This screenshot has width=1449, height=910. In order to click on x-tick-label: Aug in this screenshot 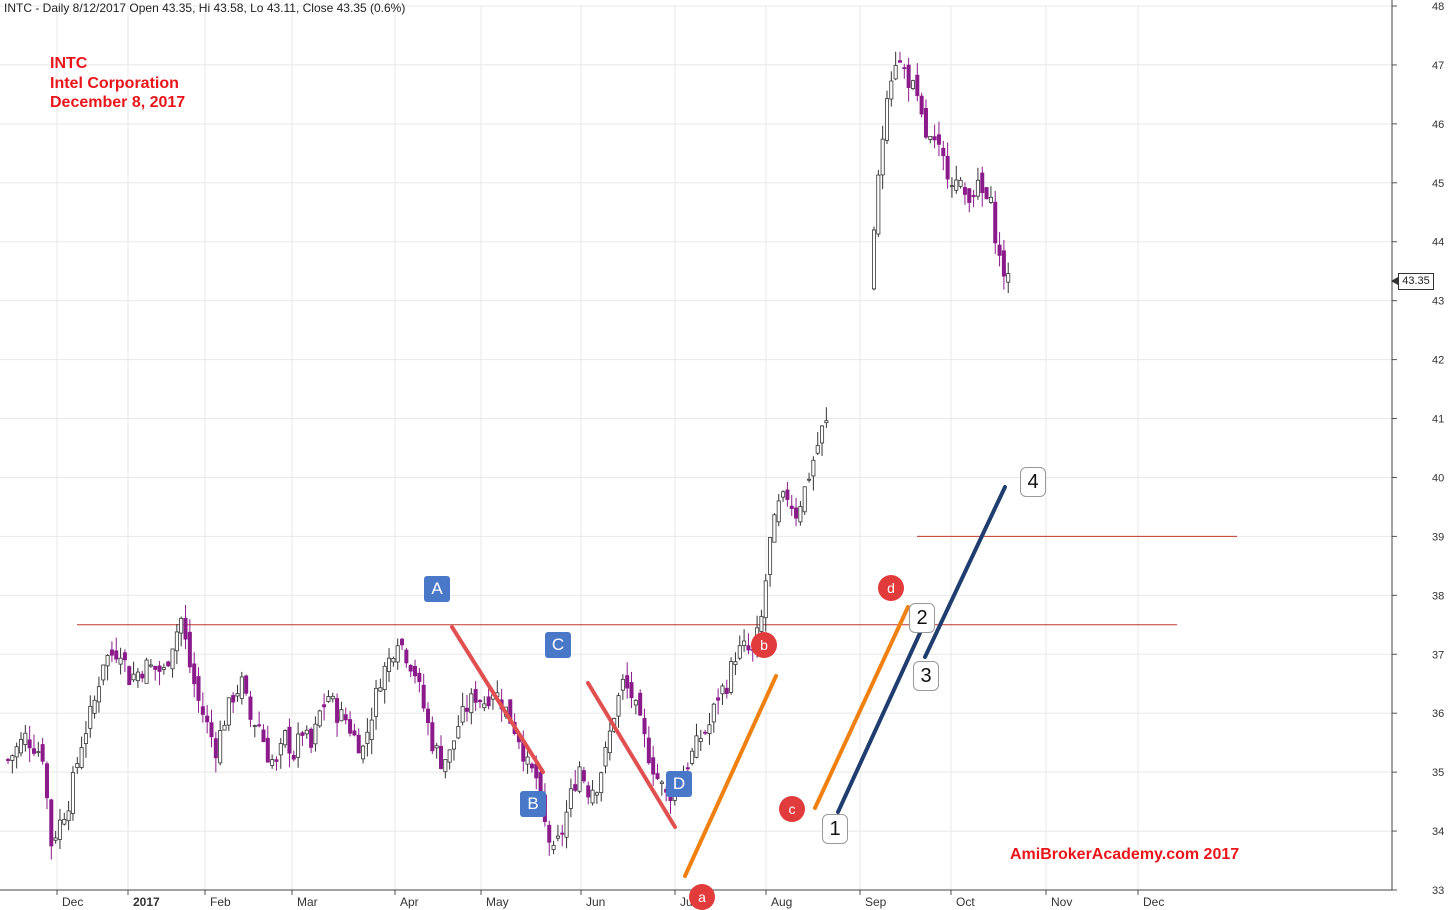, I will do `click(781, 902)`.